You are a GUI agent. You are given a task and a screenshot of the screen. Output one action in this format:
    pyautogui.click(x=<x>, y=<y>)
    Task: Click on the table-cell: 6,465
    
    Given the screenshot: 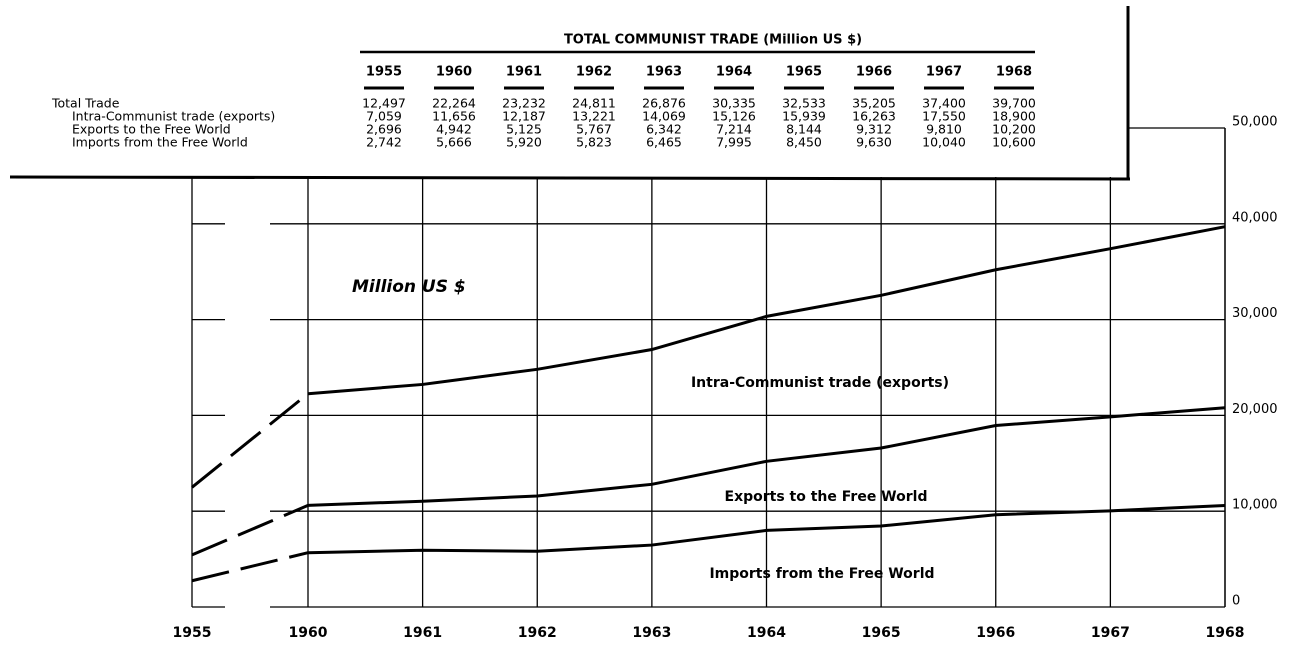 What is the action you would take?
    pyautogui.click(x=664, y=142)
    